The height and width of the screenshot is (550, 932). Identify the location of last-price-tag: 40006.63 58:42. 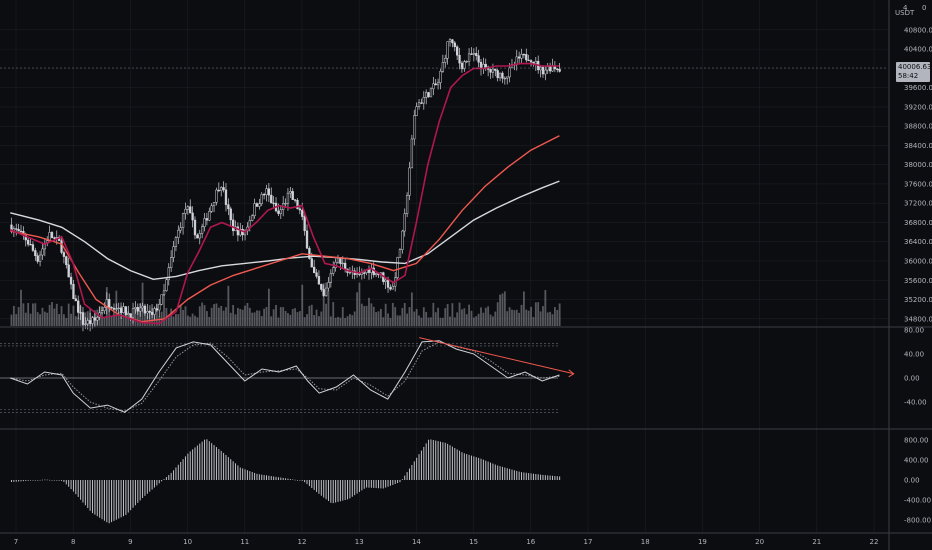
(913, 72).